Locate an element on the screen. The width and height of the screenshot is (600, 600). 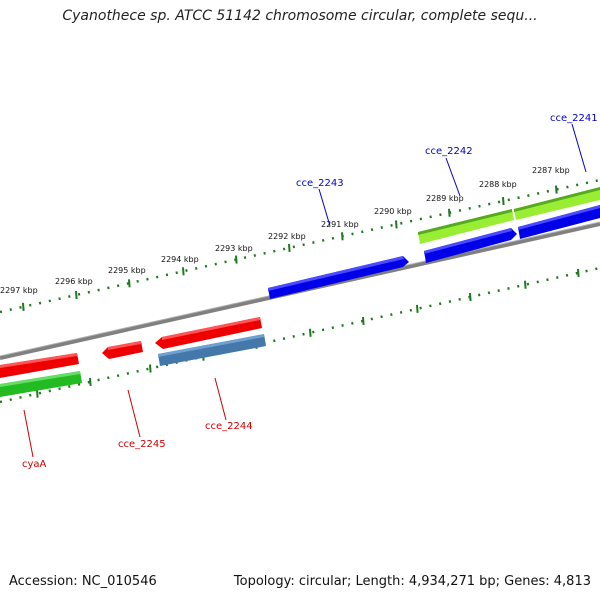
scale-label: 2287 kbp is located at coordinates (551, 170).